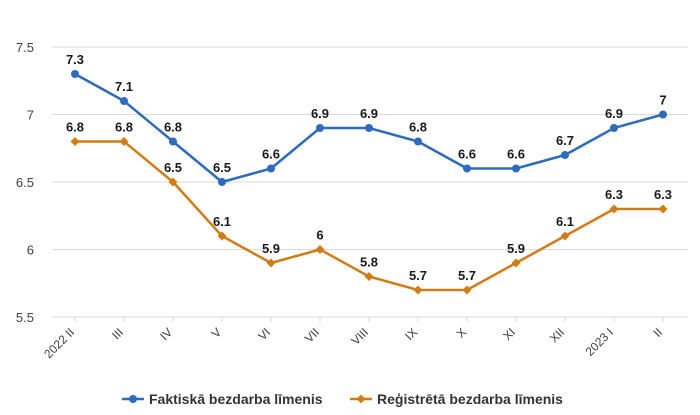 This screenshot has height=415, width=700. I want to click on legend-label: Faktiskā bezdarba līmenis, so click(236, 399).